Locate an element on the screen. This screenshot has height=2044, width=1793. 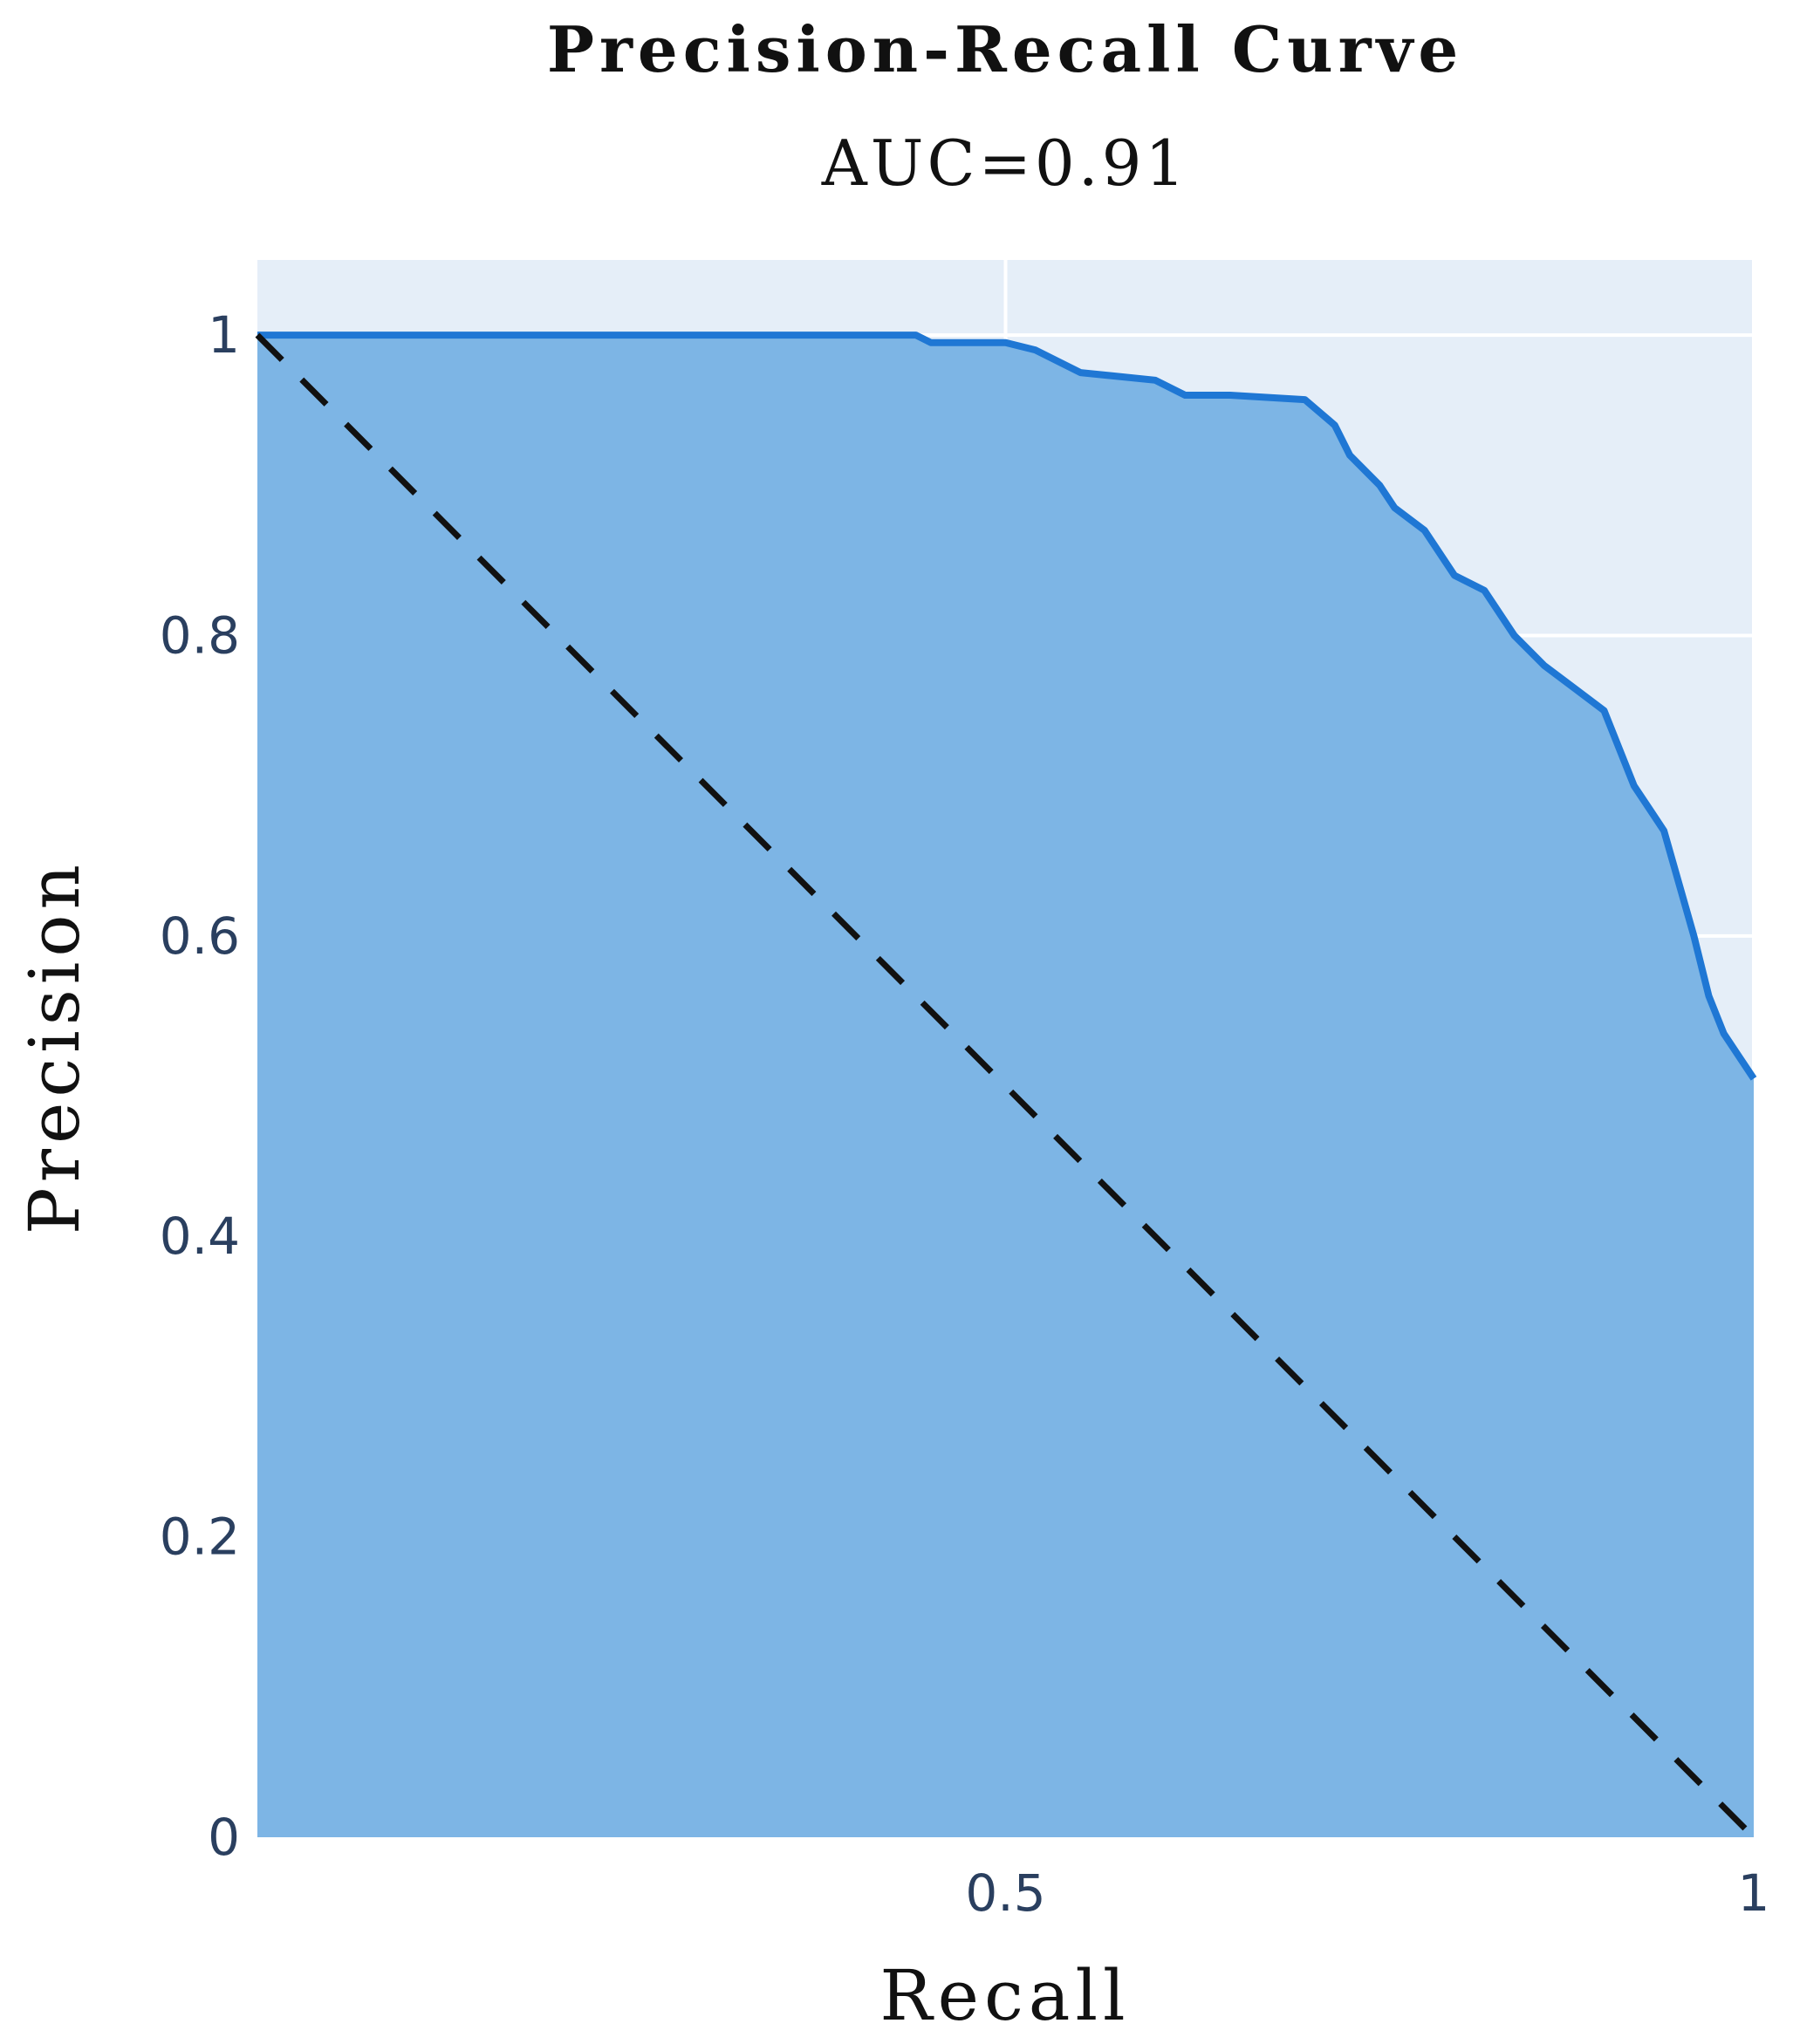
x-tick-label: 0.5 is located at coordinates (1005, 1893).